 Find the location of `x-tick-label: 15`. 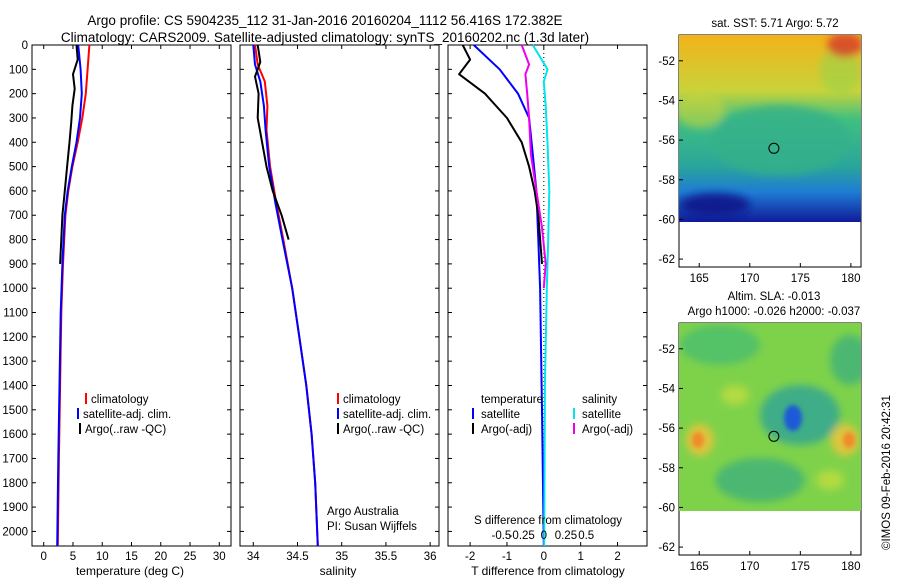

x-tick-label: 15 is located at coordinates (131, 557).